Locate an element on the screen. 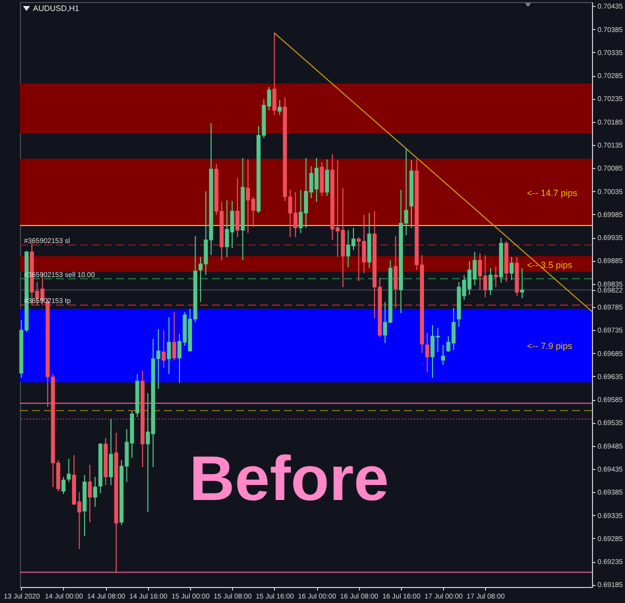  annotation: Before is located at coordinates (289, 479).